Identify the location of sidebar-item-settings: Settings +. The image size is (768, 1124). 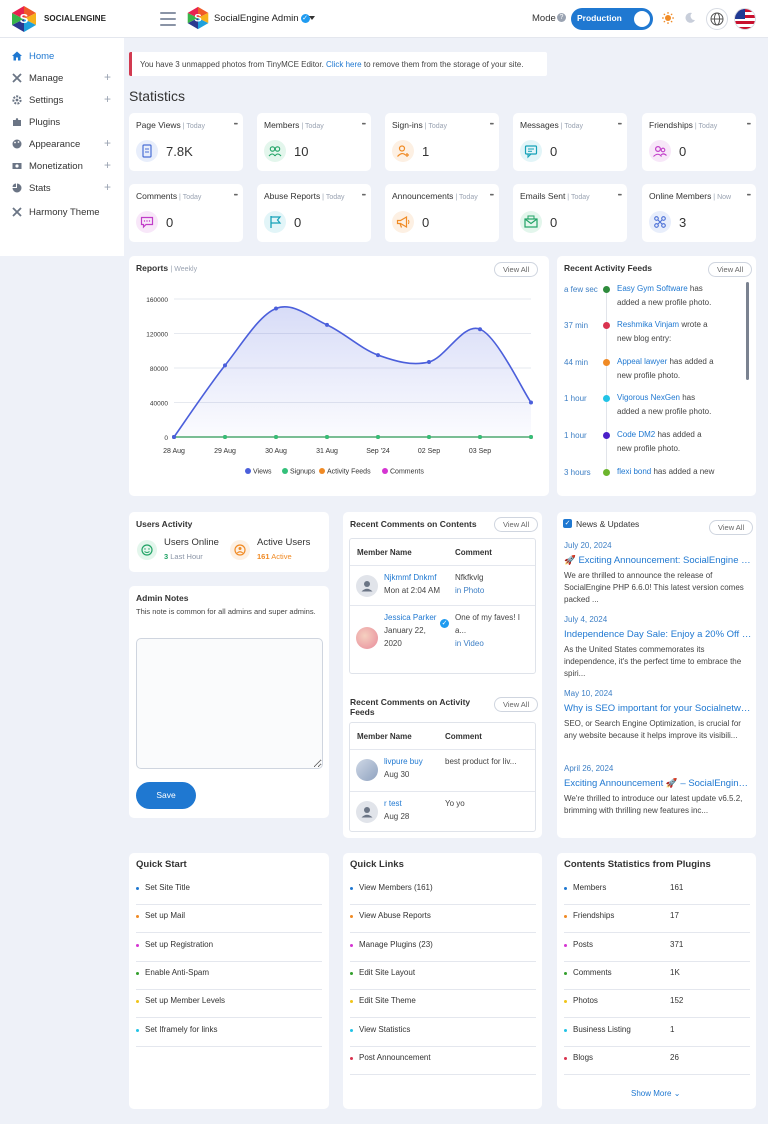
(62, 100).